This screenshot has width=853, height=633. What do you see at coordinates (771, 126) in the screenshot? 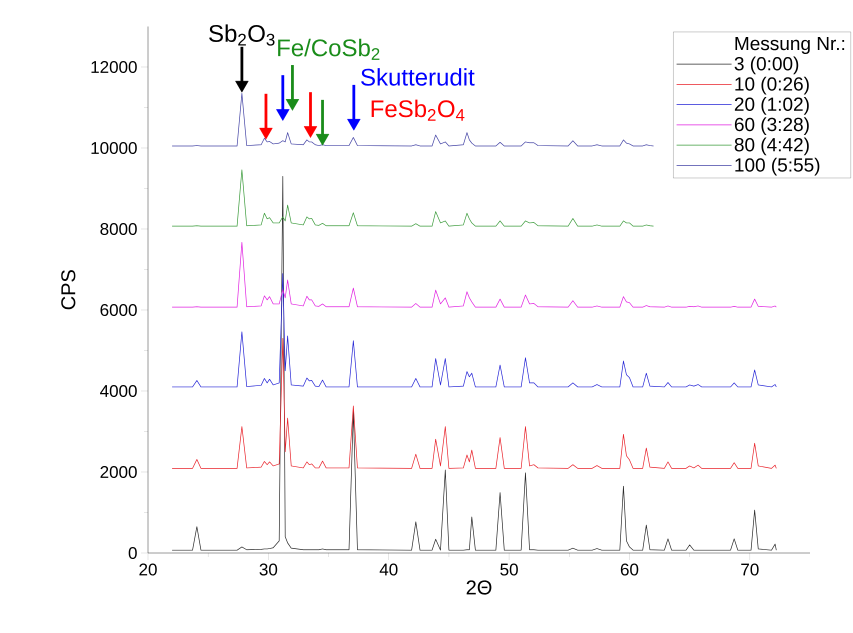
I see `legend-label: 60 (3:28)` at bounding box center [771, 126].